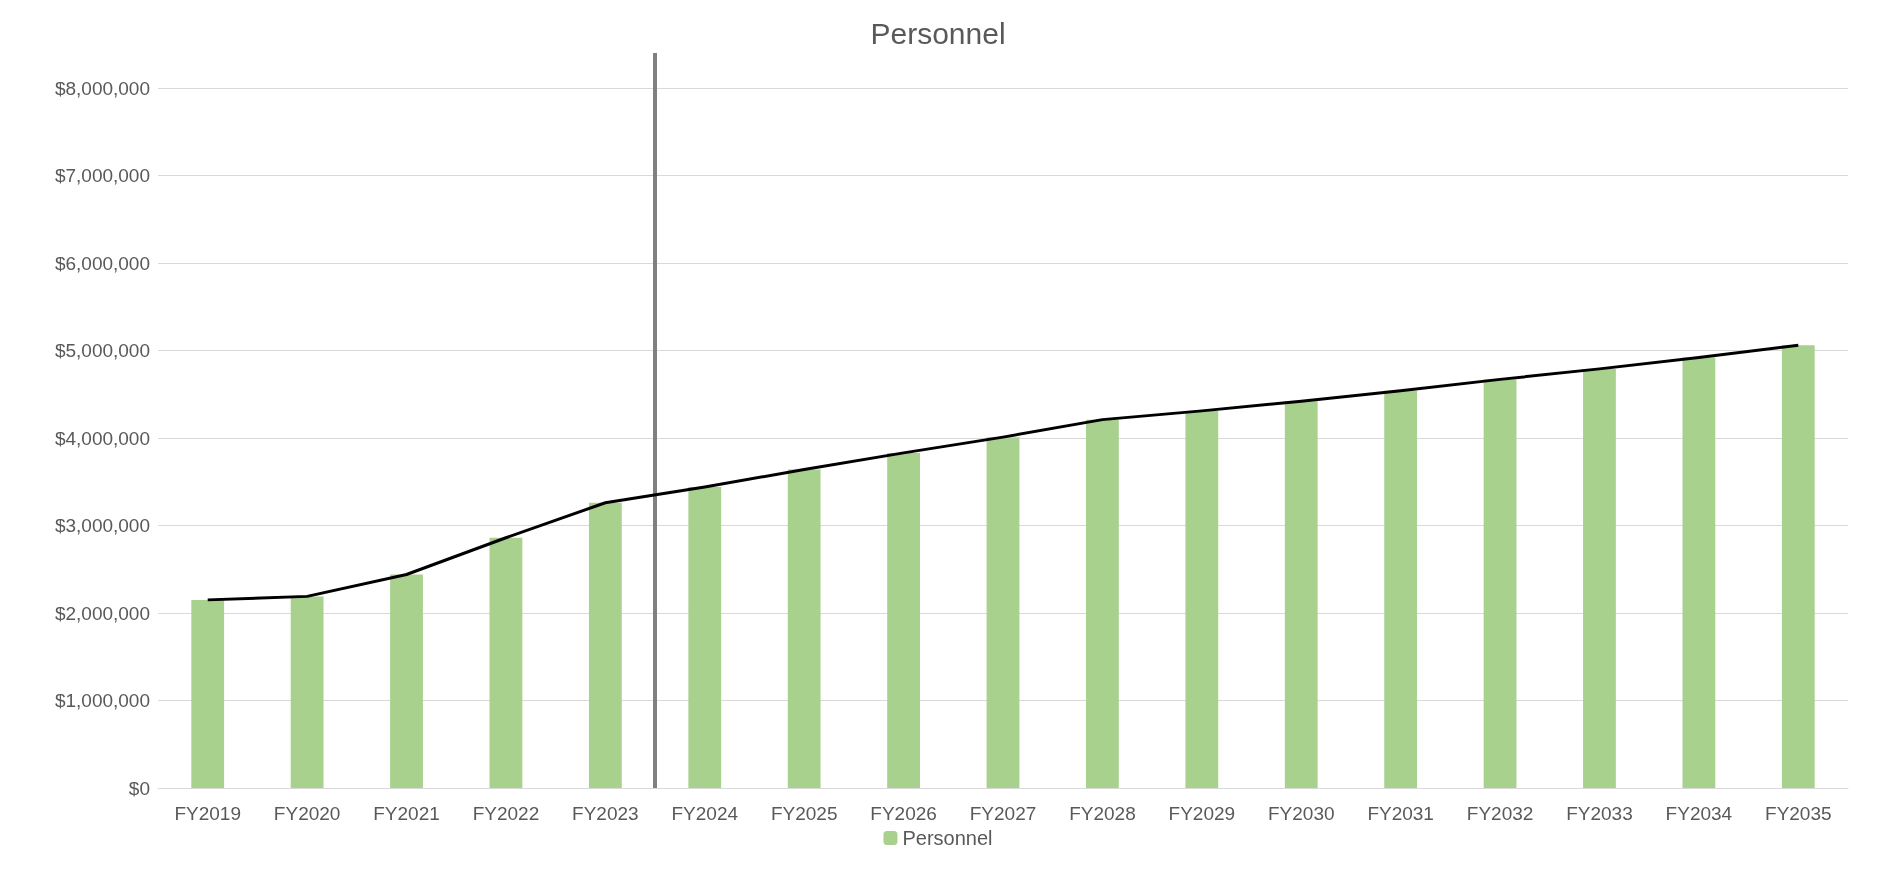 The image size is (1885, 874). What do you see at coordinates (1500, 813) in the screenshot?
I see `x-tick-label: FY2032` at bounding box center [1500, 813].